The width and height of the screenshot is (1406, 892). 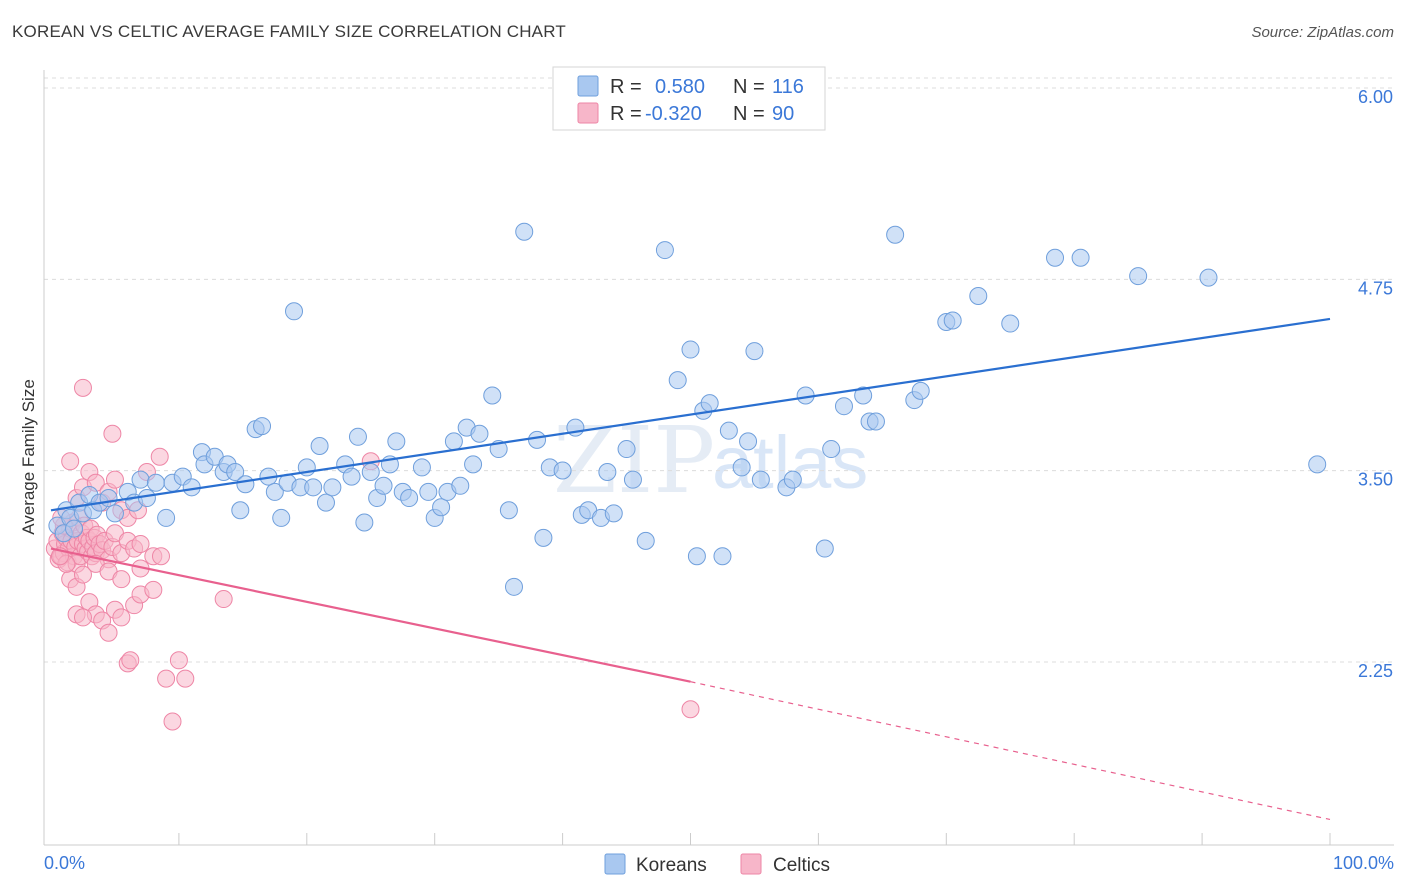 What do you see at coordinates (1375, 480) in the screenshot?
I see `y-tick-label: 3.50` at bounding box center [1375, 480].